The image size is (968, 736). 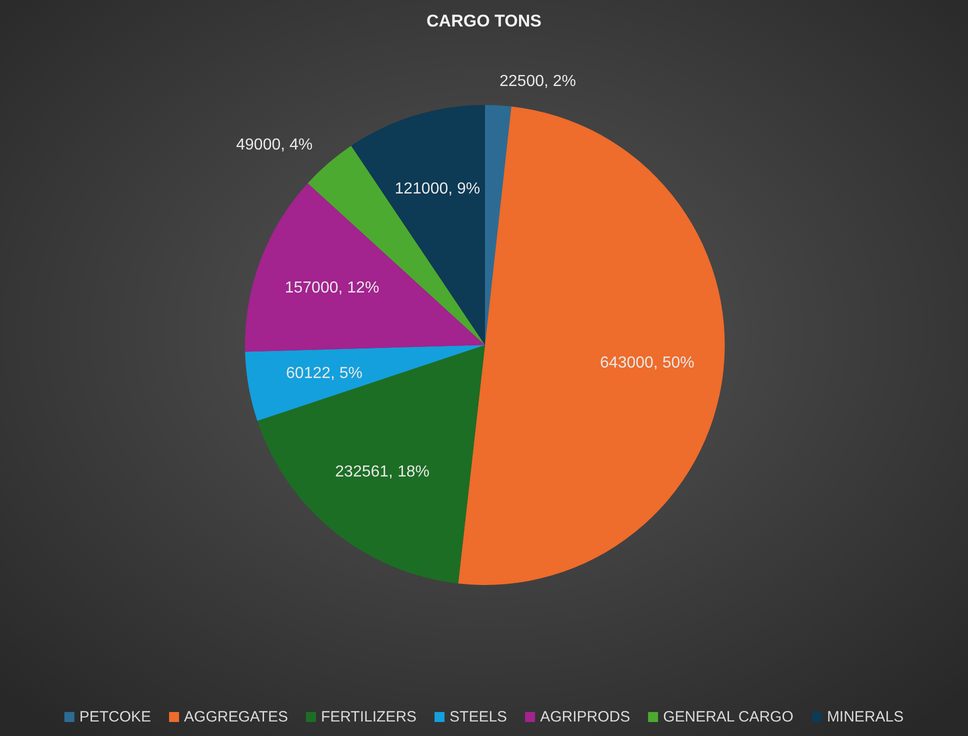 I want to click on chart-title: CARGO TONS, so click(x=484, y=21).